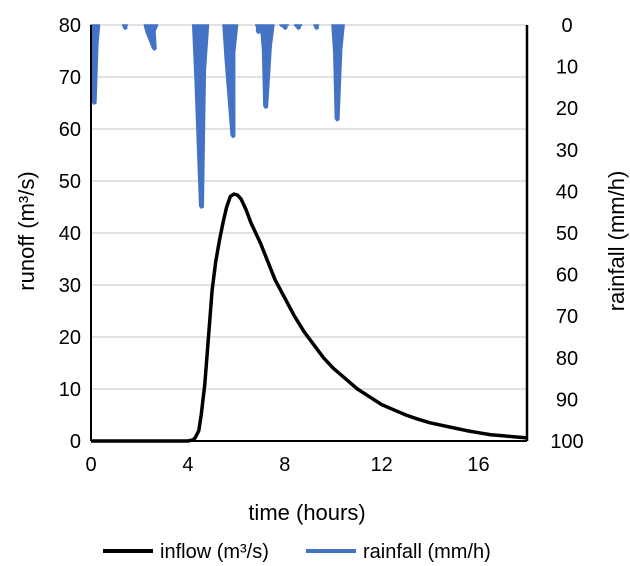 This screenshot has height=566, width=630. Describe the element at coordinates (297, 552) in the screenshot. I see `legend: inflow (m³/s) rainfall (mm/h)` at that location.